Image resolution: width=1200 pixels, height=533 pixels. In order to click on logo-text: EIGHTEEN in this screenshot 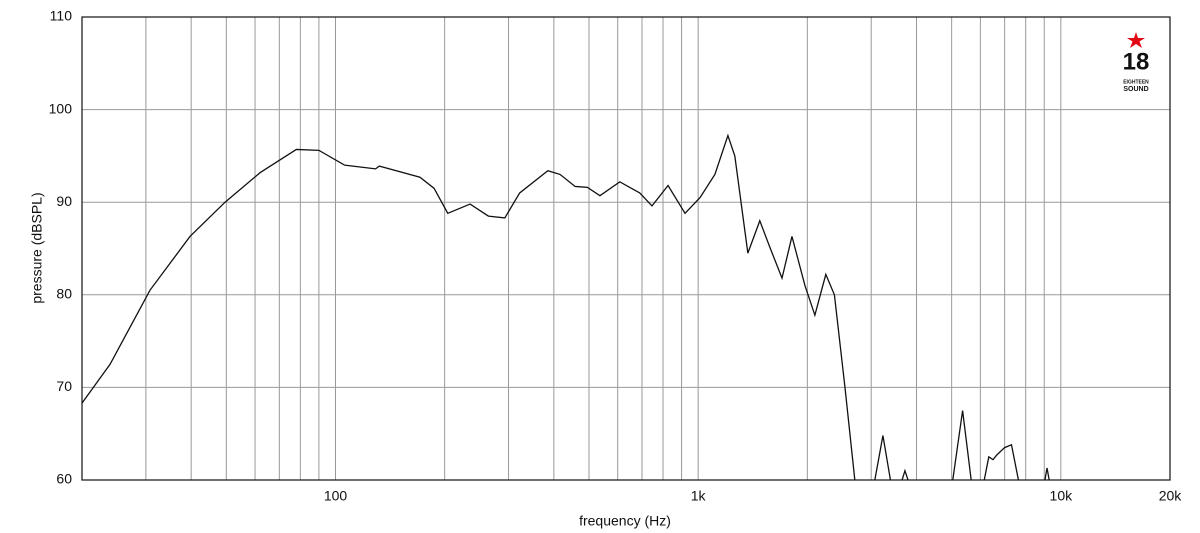, I will do `click(1136, 82)`.